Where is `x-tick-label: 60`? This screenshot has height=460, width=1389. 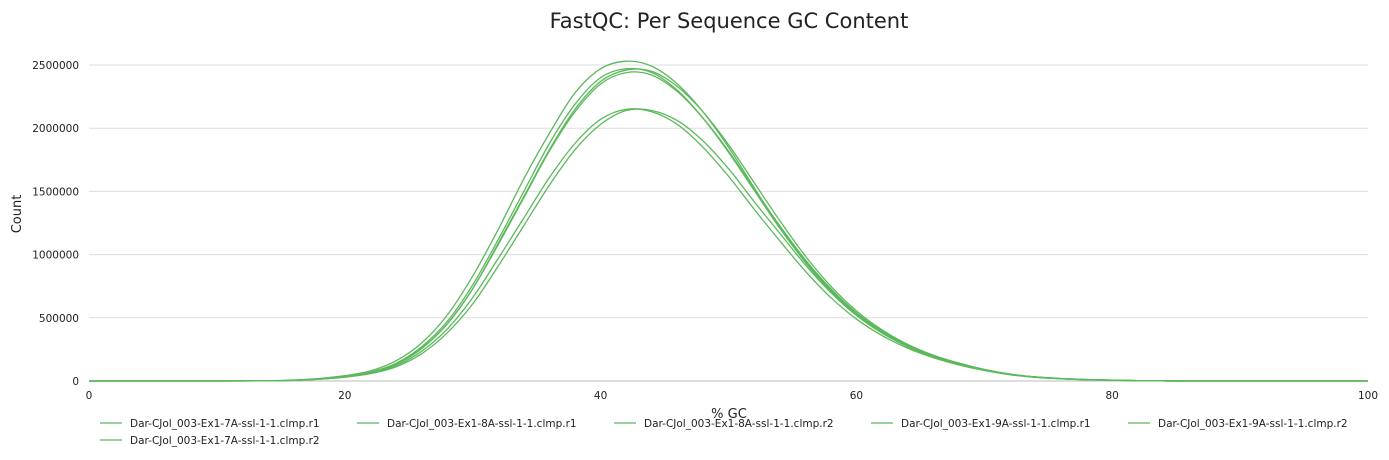 x-tick-label: 60 is located at coordinates (856, 396).